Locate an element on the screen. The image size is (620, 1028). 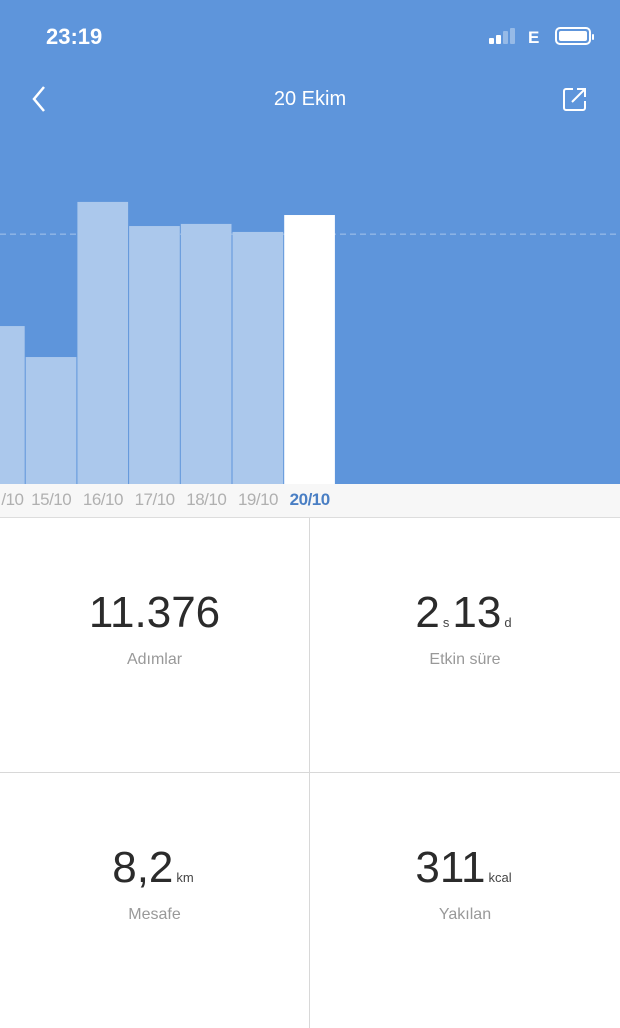
date-label: 17/10 is located at coordinates (155, 499).